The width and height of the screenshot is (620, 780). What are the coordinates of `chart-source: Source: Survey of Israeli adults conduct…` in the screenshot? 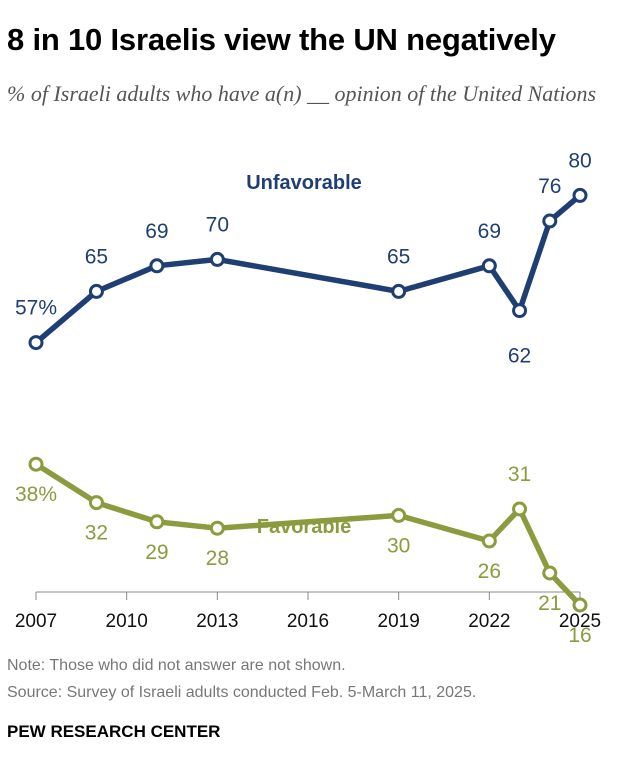 It's located at (242, 692).